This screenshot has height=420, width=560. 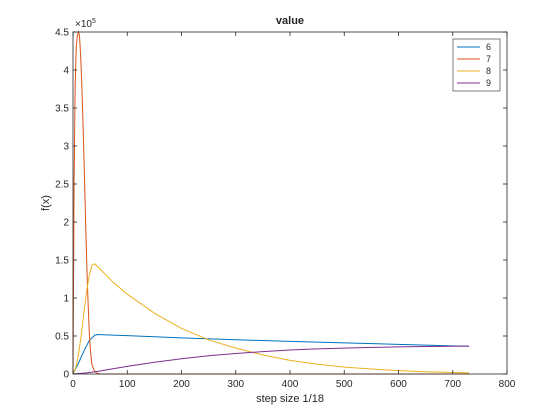 What do you see at coordinates (488, 59) in the screenshot?
I see `legend-label-7: 7` at bounding box center [488, 59].